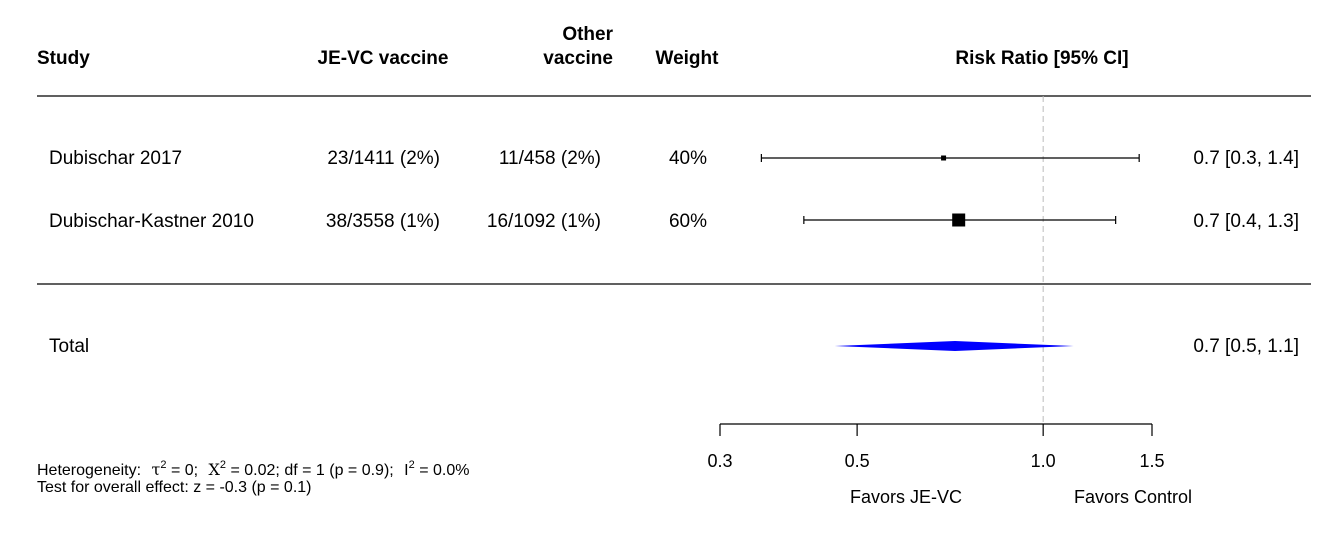 The height and width of the screenshot is (543, 1341). What do you see at coordinates (1133, 497) in the screenshot?
I see `favors-right-label: Favors Control` at bounding box center [1133, 497].